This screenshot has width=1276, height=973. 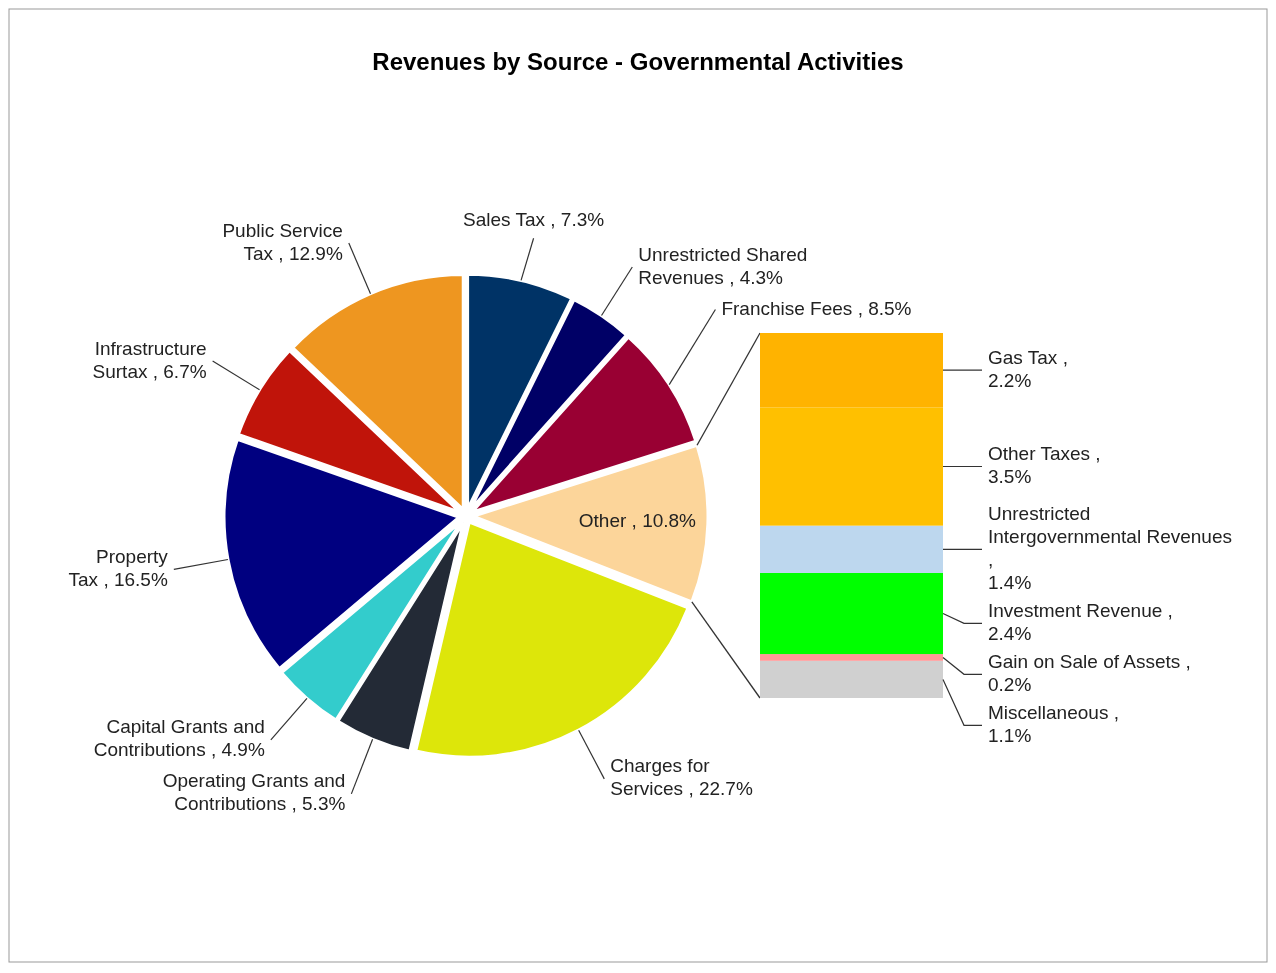 What do you see at coordinates (1044, 454) in the screenshot?
I see `text: Other Taxes ,` at bounding box center [1044, 454].